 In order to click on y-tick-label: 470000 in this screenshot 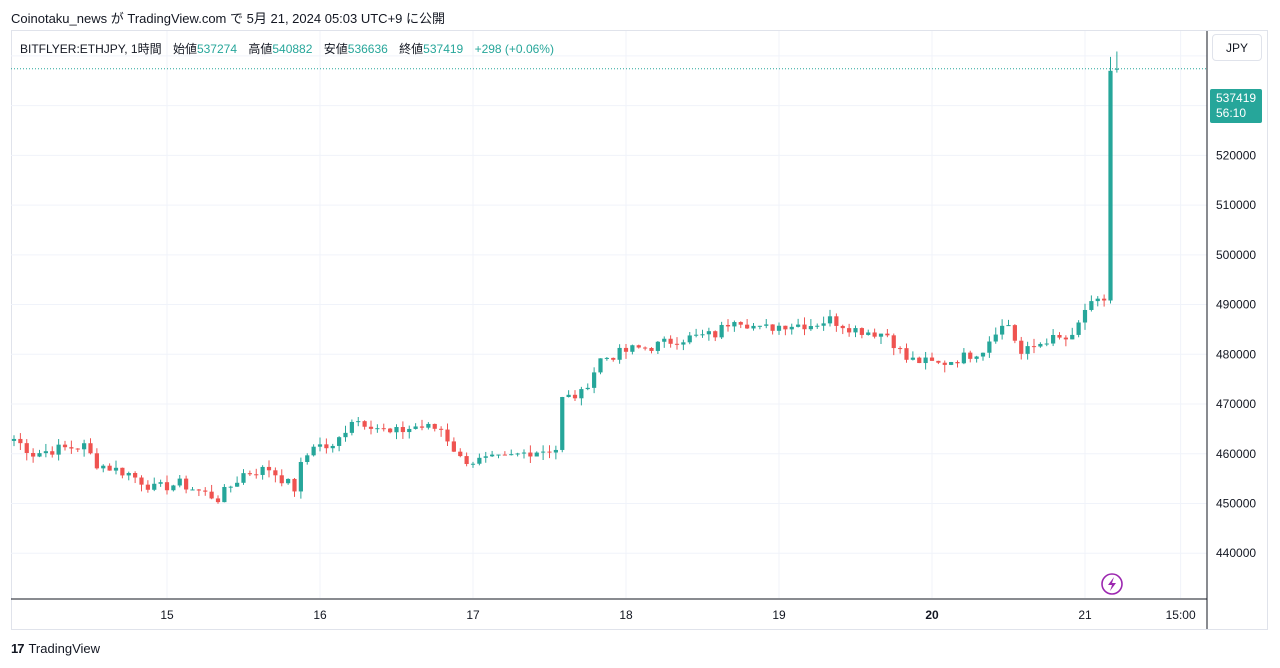, I will do `click(1236, 404)`.